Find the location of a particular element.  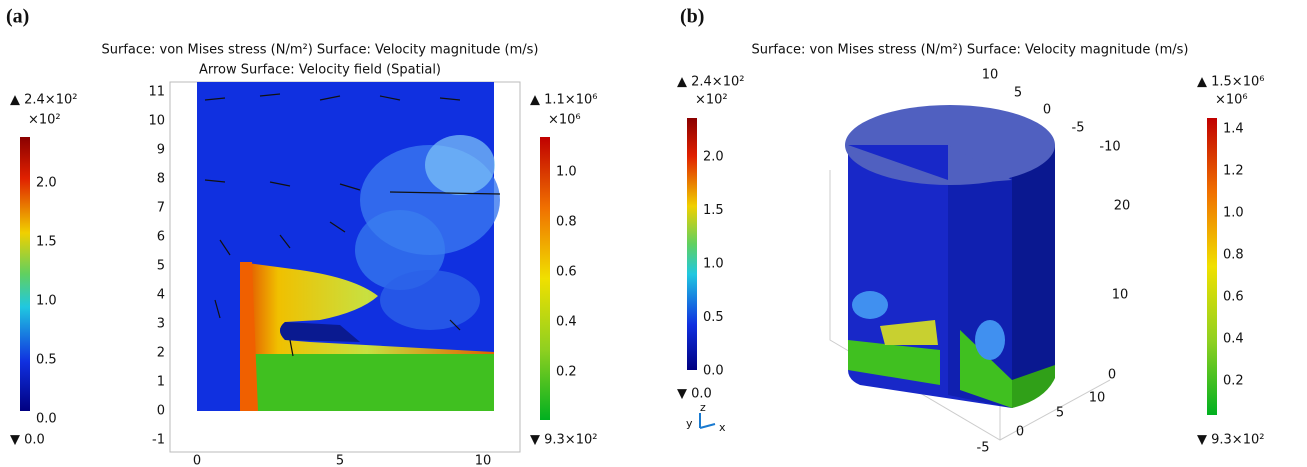

y-tick-label: 11 is located at coordinates (156, 92).